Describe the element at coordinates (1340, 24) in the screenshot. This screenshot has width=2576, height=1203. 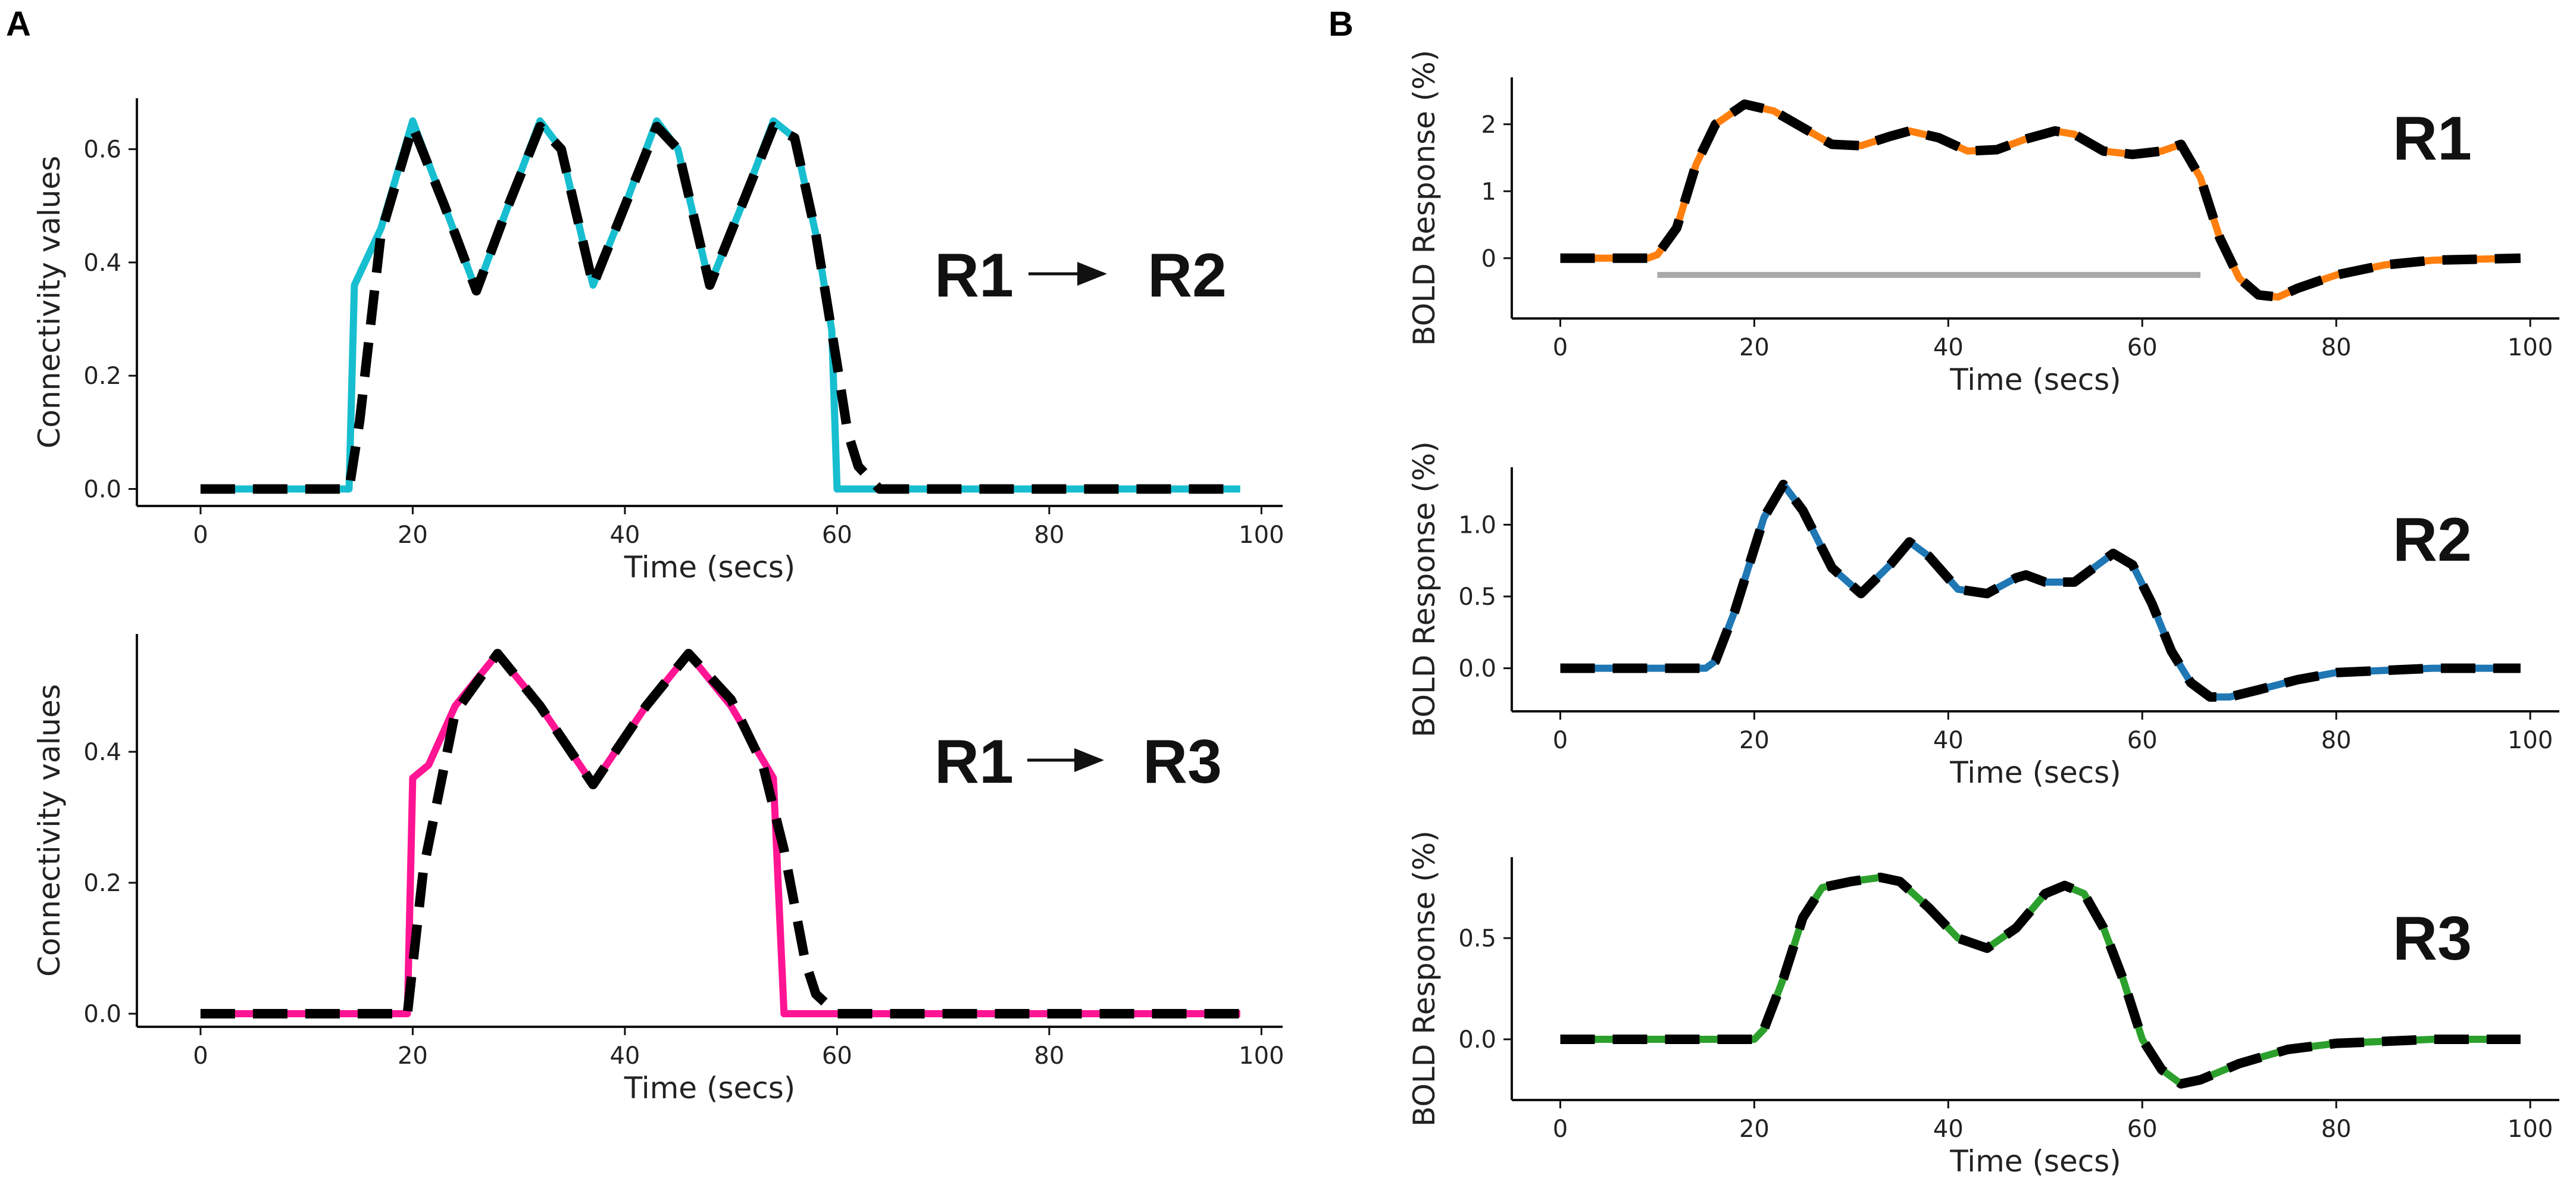
I see `panel-letter-b: B` at that location.